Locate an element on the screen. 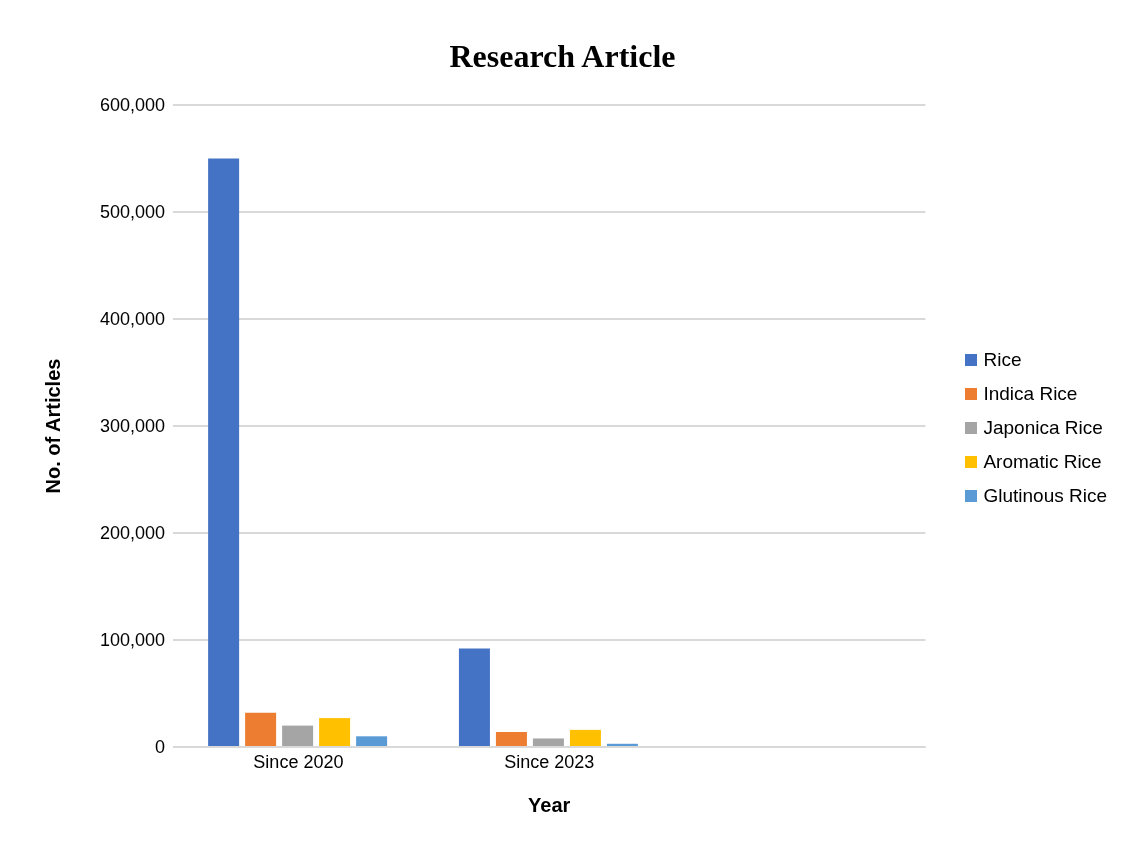 This screenshot has height=855, width=1125. y-tick-label: 300,000 is located at coordinates (132, 426).